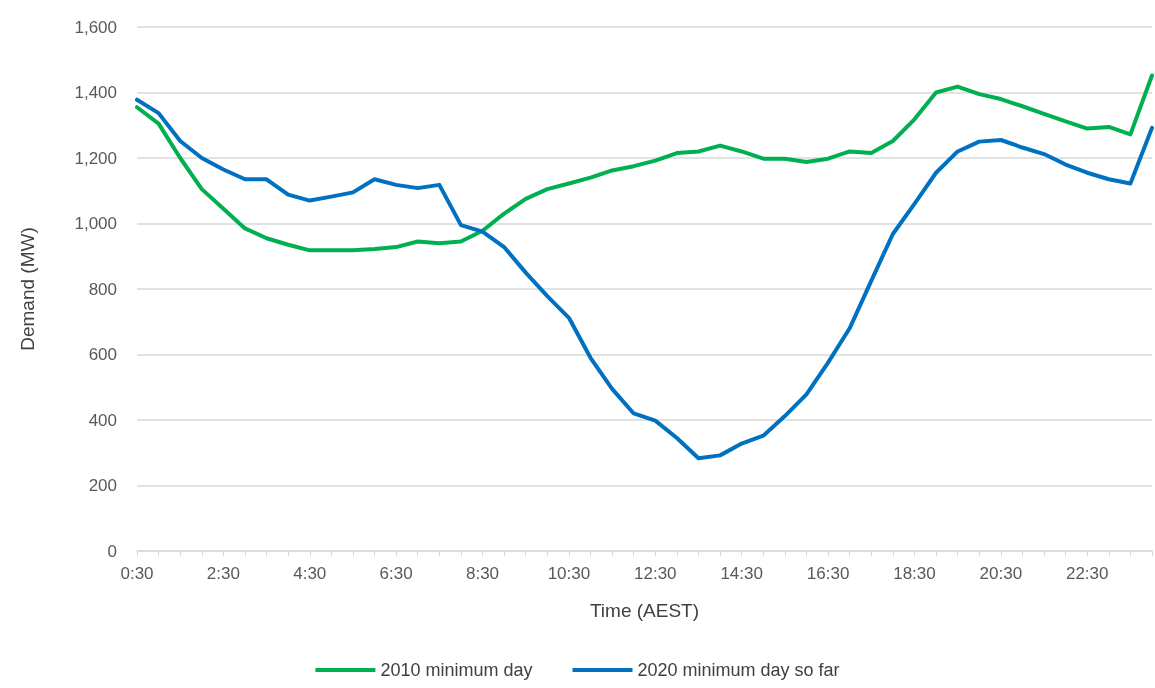  I want to click on y-axis-title: Demand (MW), so click(27, 289).